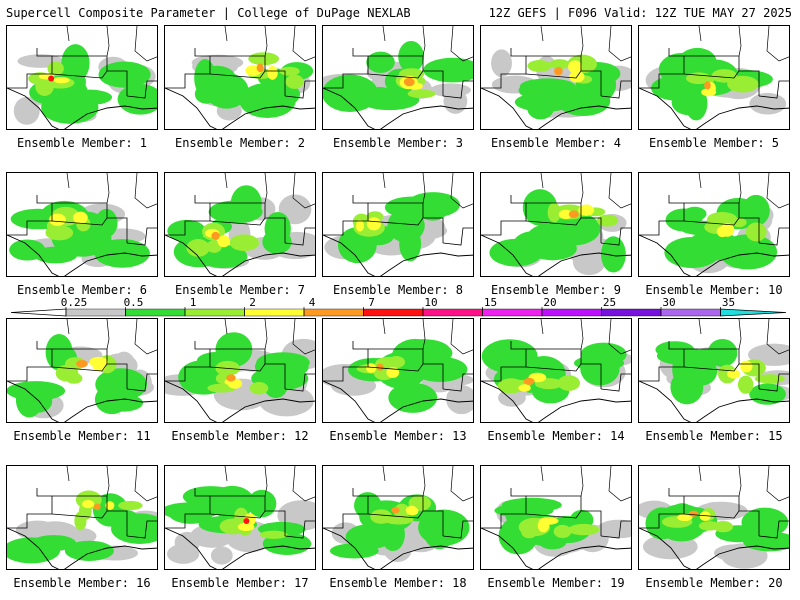  I want to click on ensemble-member-18-panel, so click(398, 517).